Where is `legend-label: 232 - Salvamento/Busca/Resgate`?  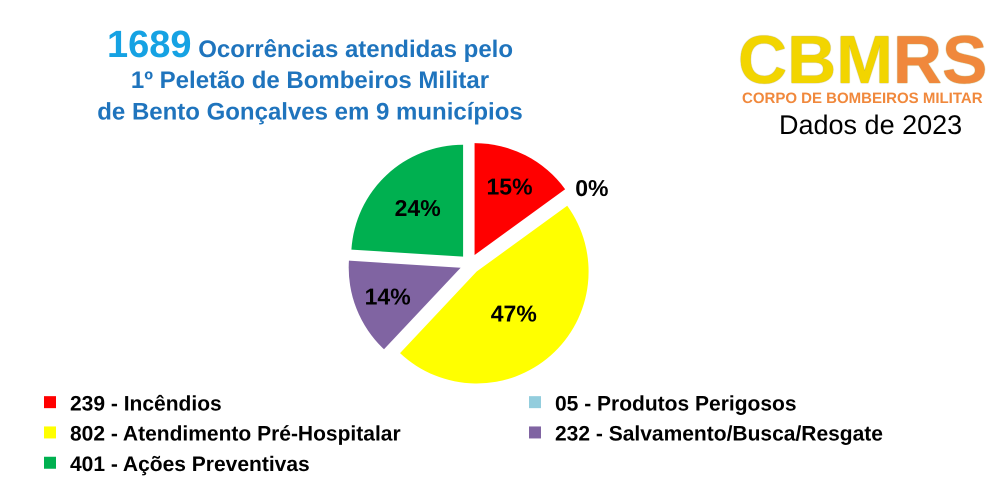
legend-label: 232 - Salvamento/Busca/Resgate is located at coordinates (719, 434).